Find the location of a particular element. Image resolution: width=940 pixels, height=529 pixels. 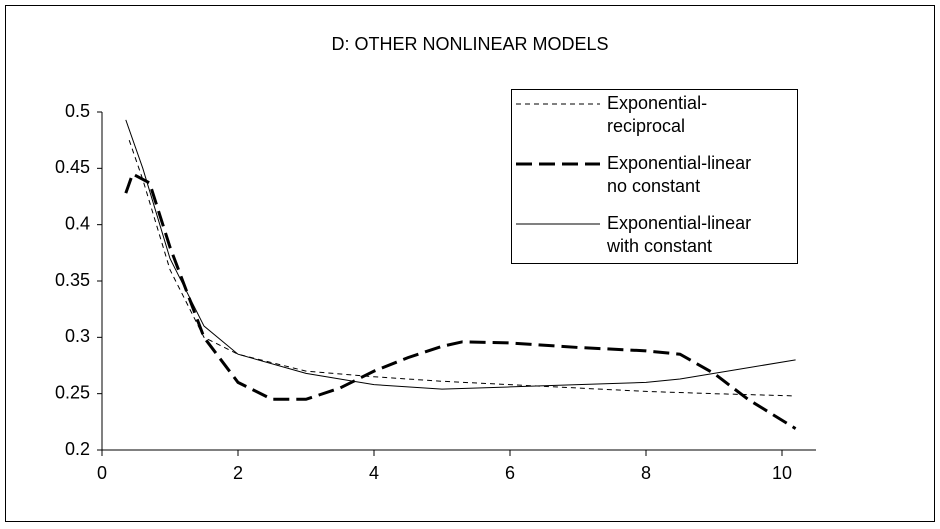

legend-box is located at coordinates (654, 176).